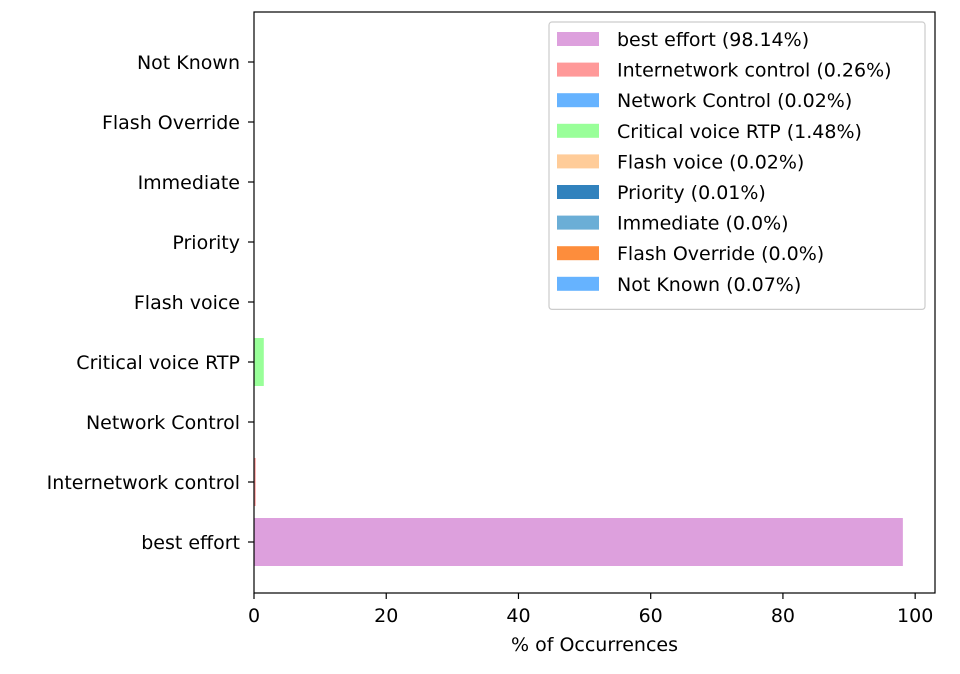 The height and width of the screenshot is (674, 960). What do you see at coordinates (703, 224) in the screenshot?
I see `legend-label: Immediate (0.0%)` at bounding box center [703, 224].